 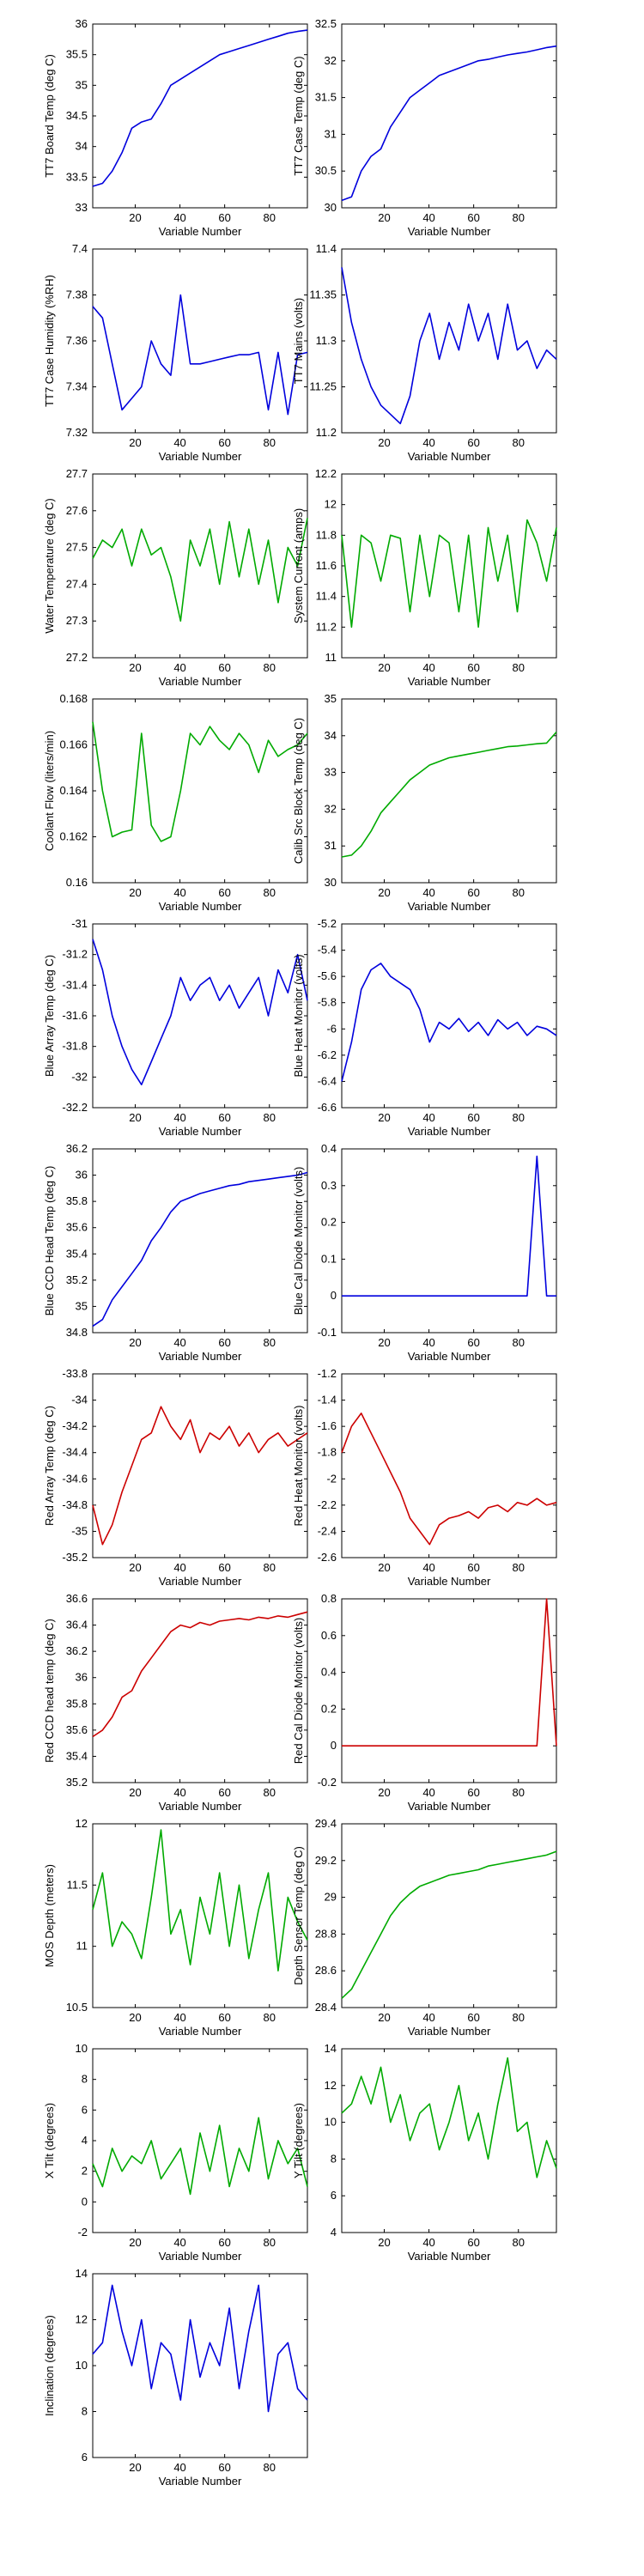 What do you see at coordinates (298, 791) in the screenshot?
I see `y-axis-label: Calib Src Block Temp (deg C)` at bounding box center [298, 791].